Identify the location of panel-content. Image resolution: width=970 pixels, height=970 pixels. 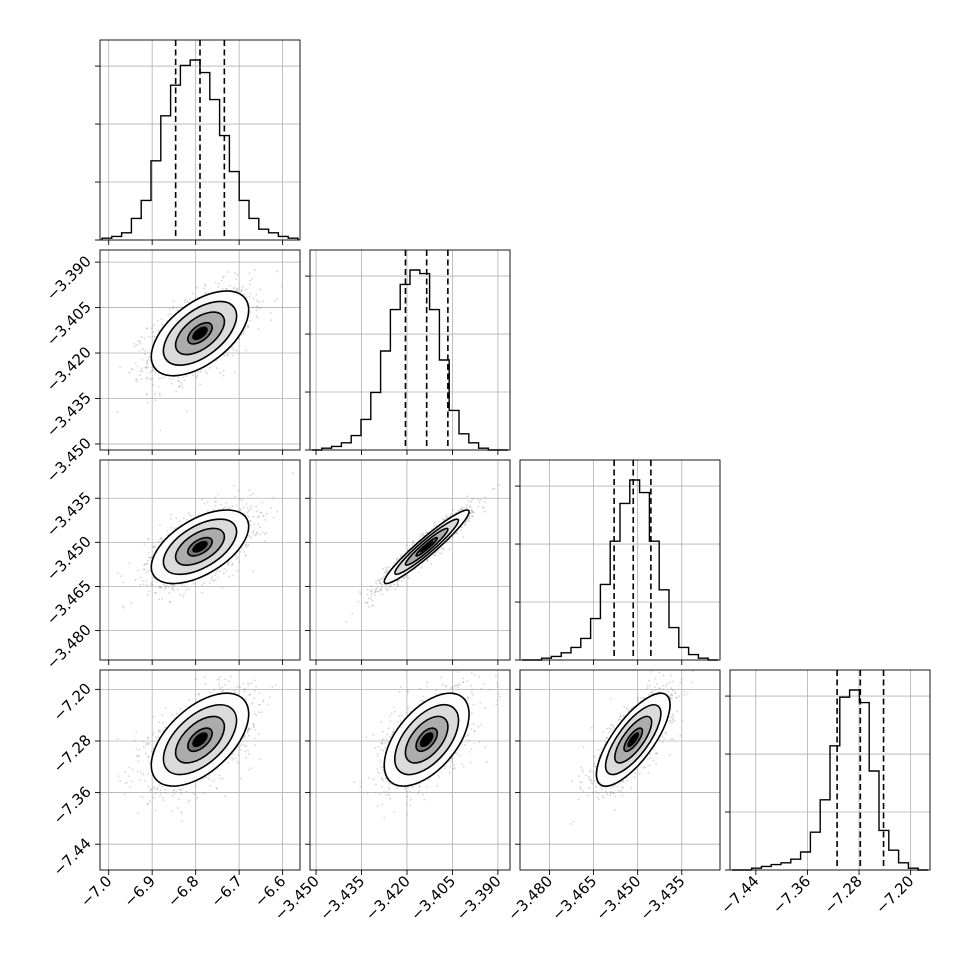
(196, 743).